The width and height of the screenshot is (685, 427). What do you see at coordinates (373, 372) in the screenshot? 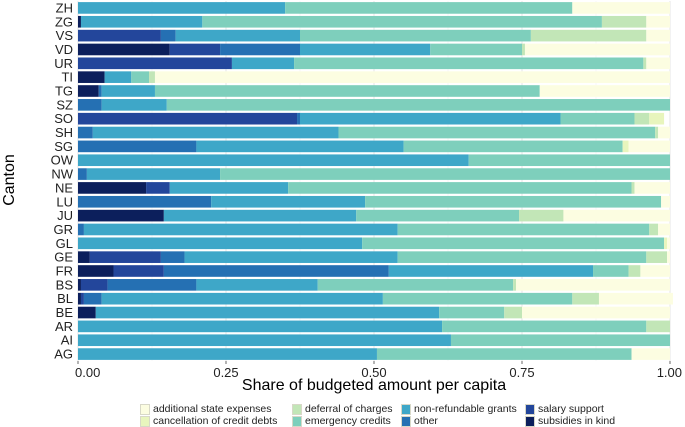
I see `x-tick-label: 0.50` at bounding box center [373, 372].